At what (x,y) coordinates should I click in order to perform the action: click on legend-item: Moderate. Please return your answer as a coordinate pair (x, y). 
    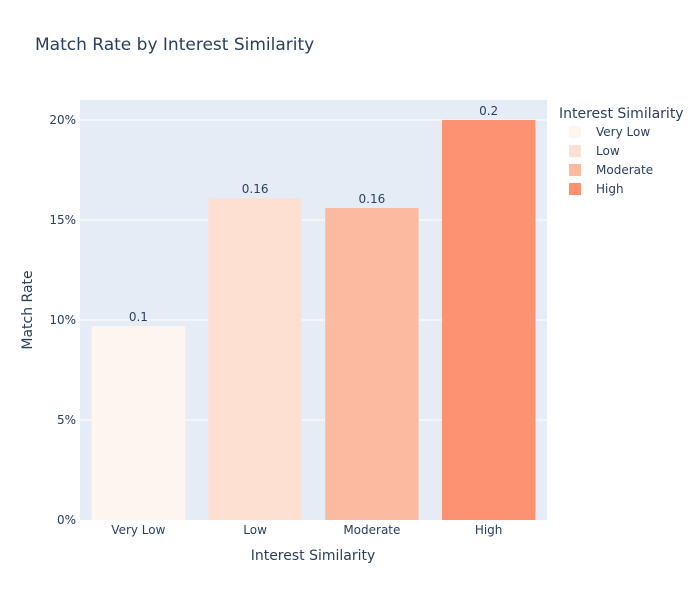
    Looking at the image, I should click on (611, 170).